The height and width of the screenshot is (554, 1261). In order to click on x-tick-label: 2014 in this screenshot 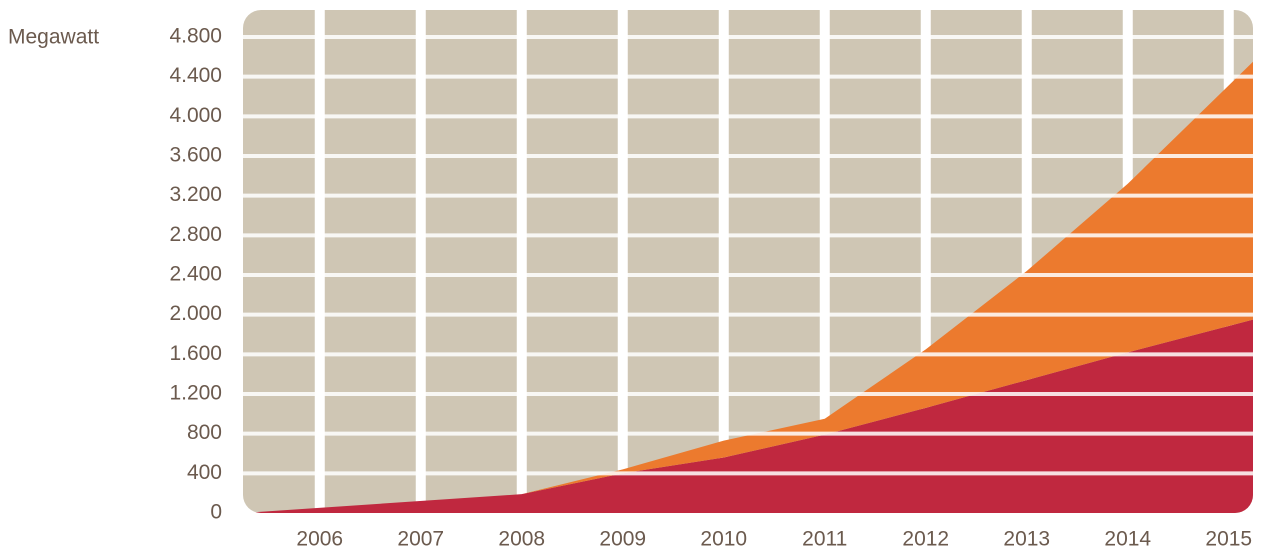, I will do `click(1127, 539)`.